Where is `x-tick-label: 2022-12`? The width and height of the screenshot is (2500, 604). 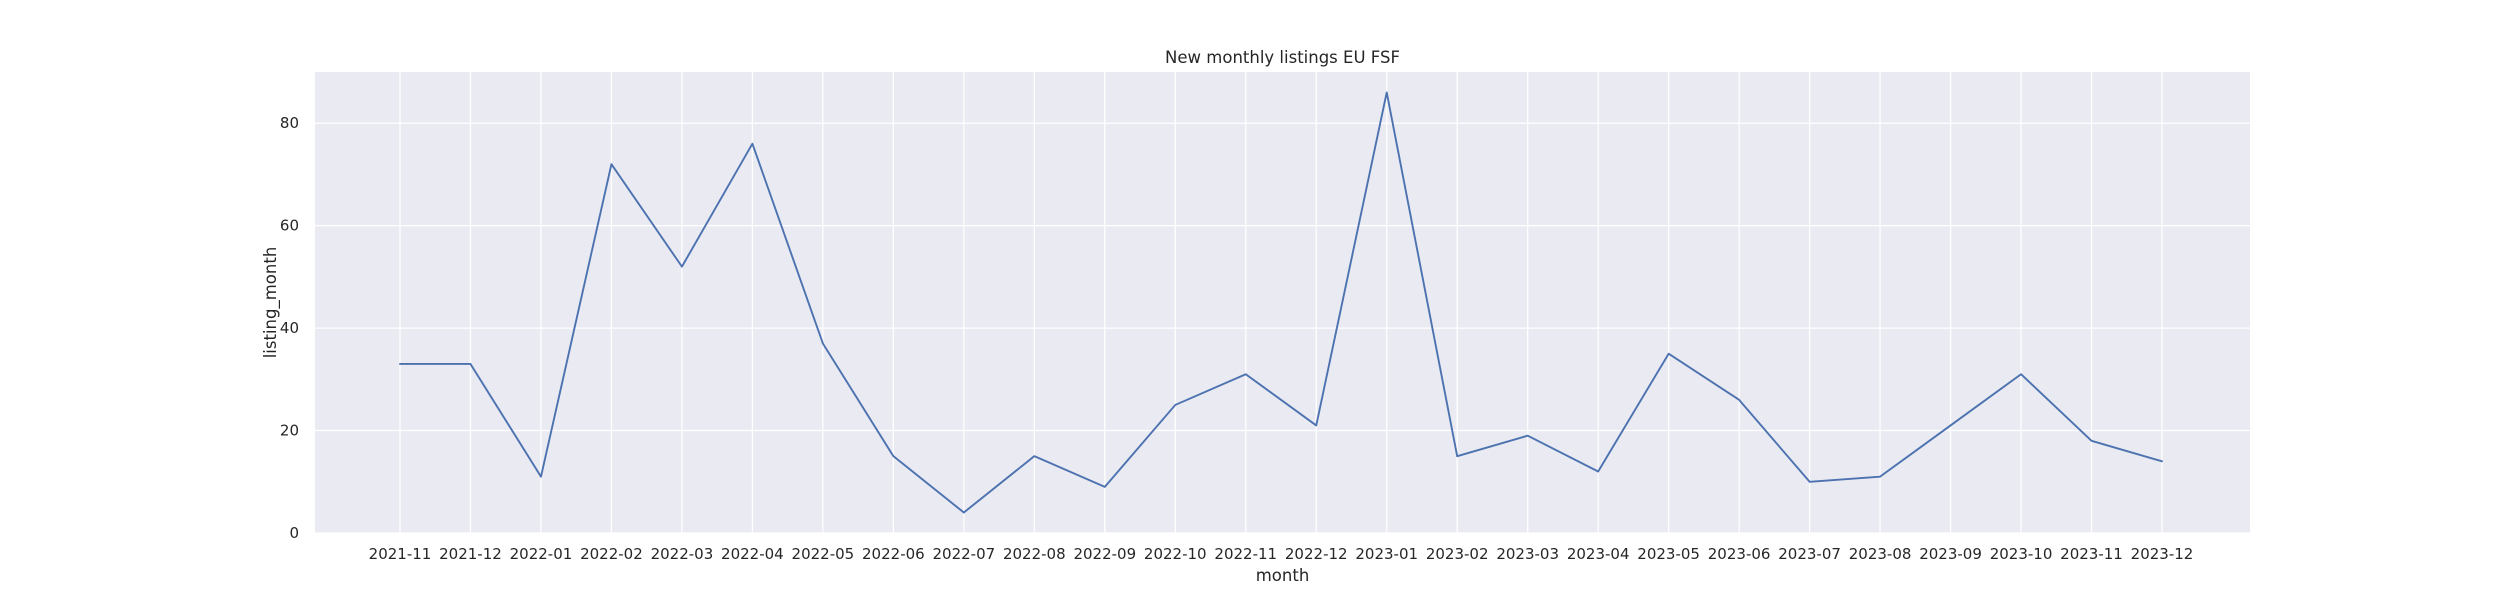
x-tick-label: 2022-12 is located at coordinates (1316, 554).